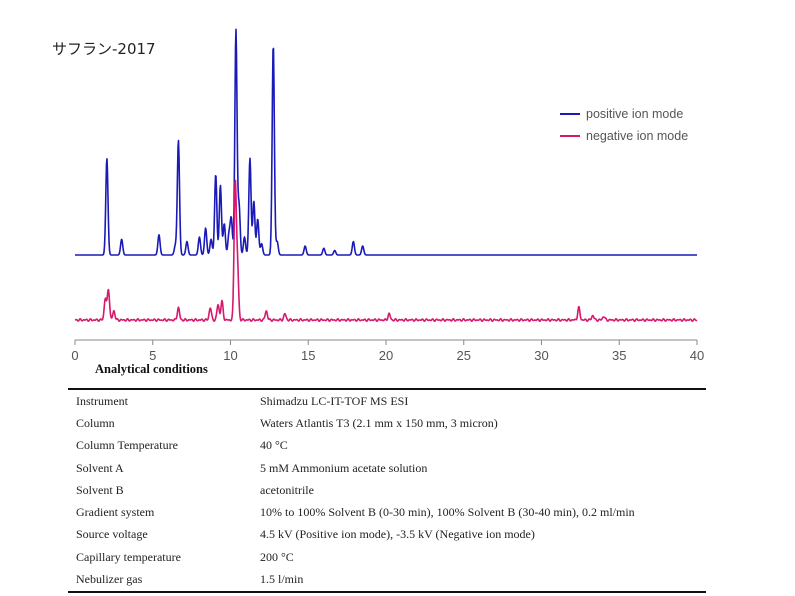  I want to click on condition-value: 40 °C, so click(274, 445).